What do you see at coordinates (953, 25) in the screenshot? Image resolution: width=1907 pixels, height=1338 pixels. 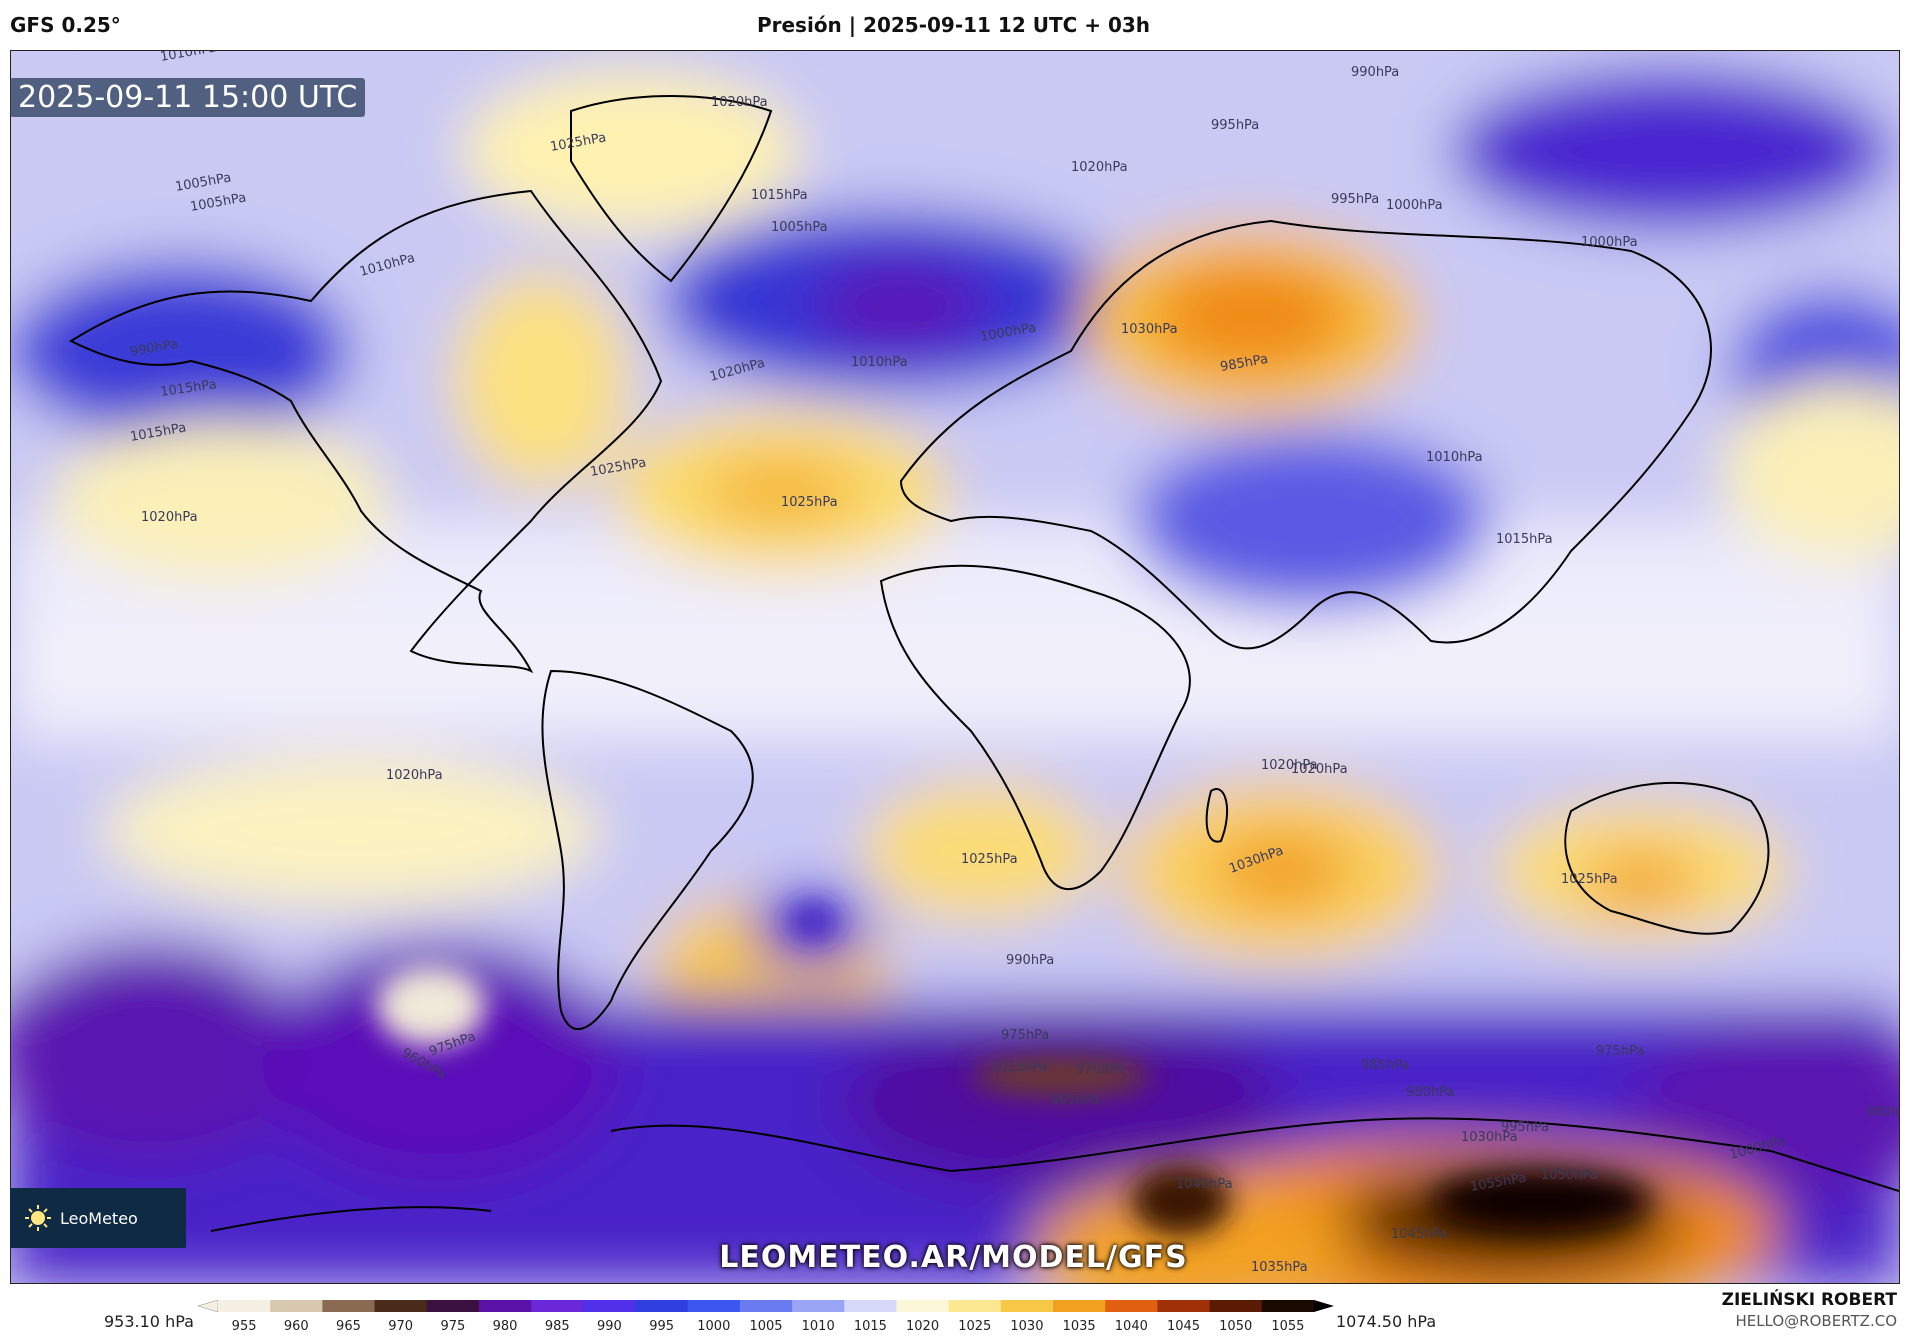 I see `chart-title: Presión | 2025-09-11 12 UTC + 03h` at bounding box center [953, 25].